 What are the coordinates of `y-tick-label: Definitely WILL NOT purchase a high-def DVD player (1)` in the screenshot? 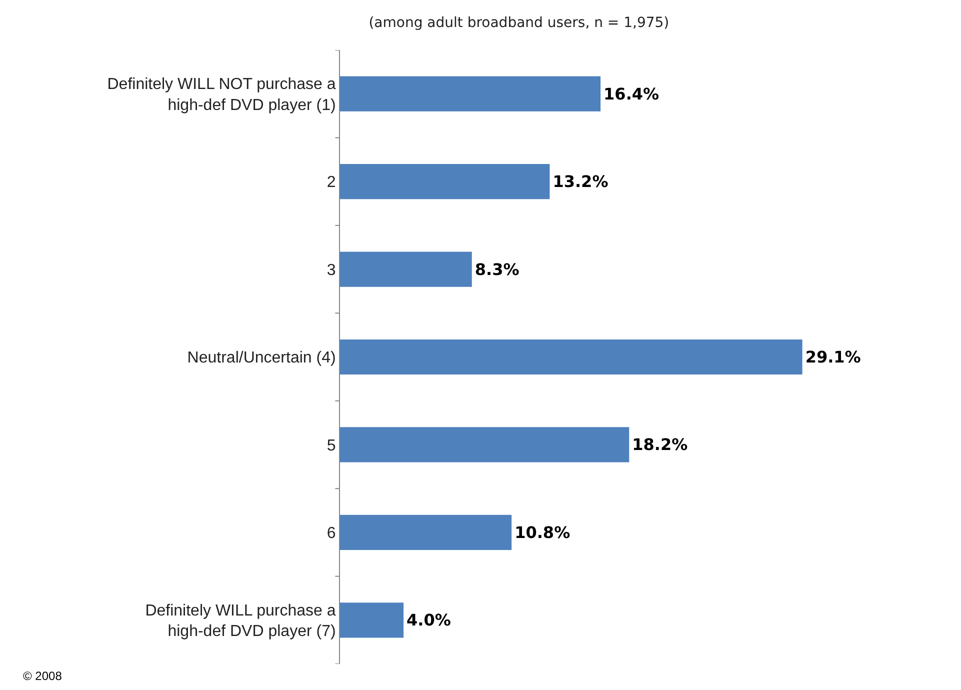 It's located at (221, 95).